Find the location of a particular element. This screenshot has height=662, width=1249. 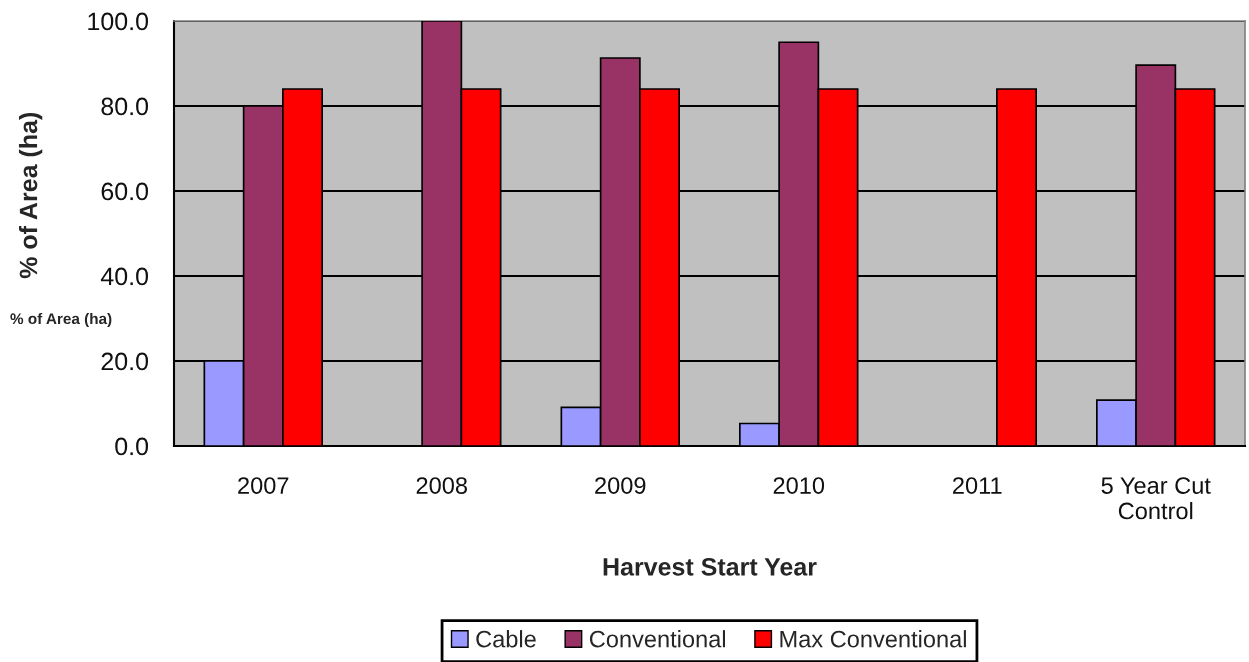

legend-label: Max Conventional is located at coordinates (873, 639).